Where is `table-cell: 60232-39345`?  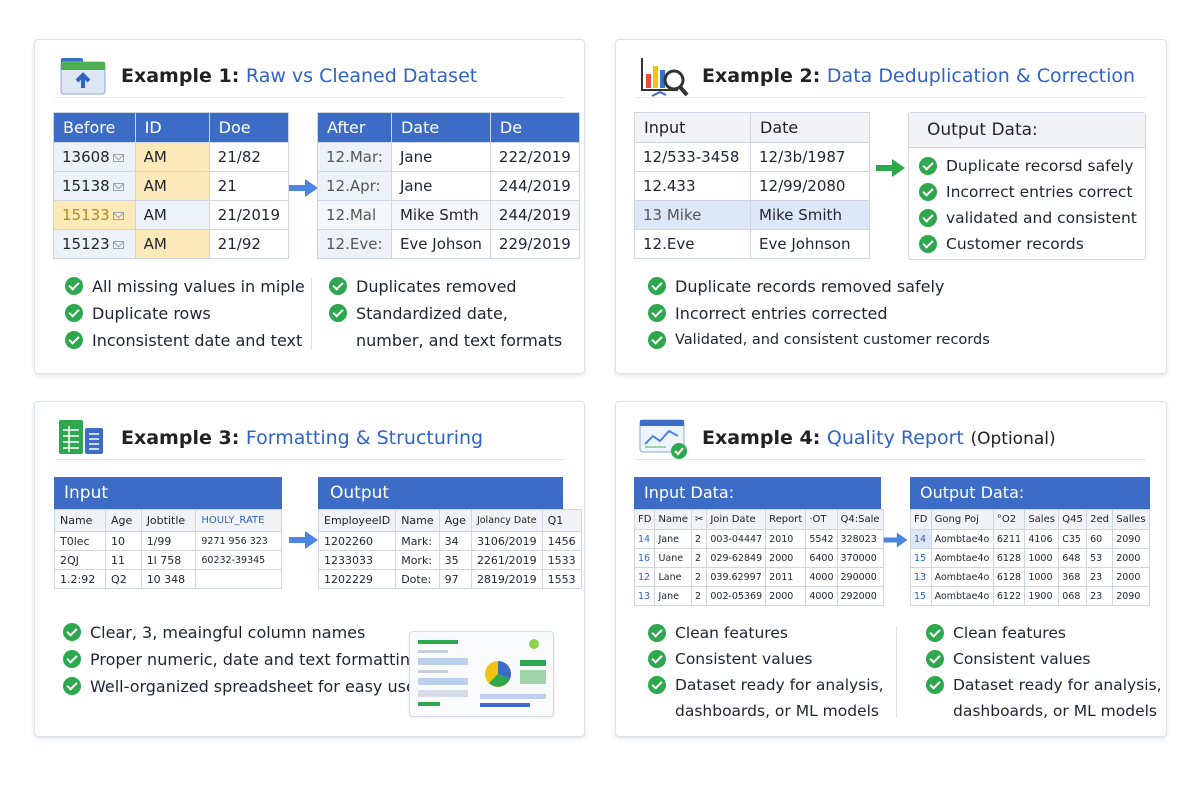 table-cell: 60232-39345 is located at coordinates (238, 560).